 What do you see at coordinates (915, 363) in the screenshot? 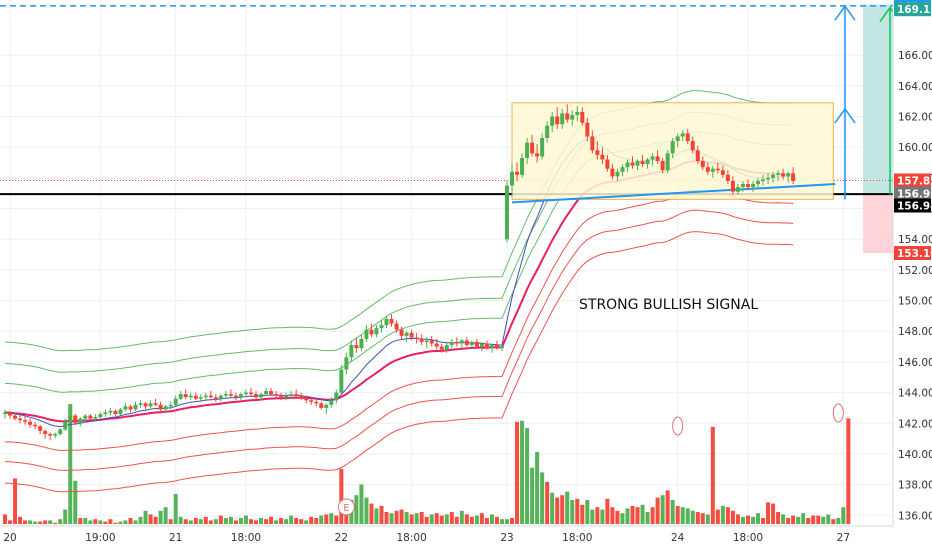
I see `price-tick-label: 146.00` at bounding box center [915, 363].